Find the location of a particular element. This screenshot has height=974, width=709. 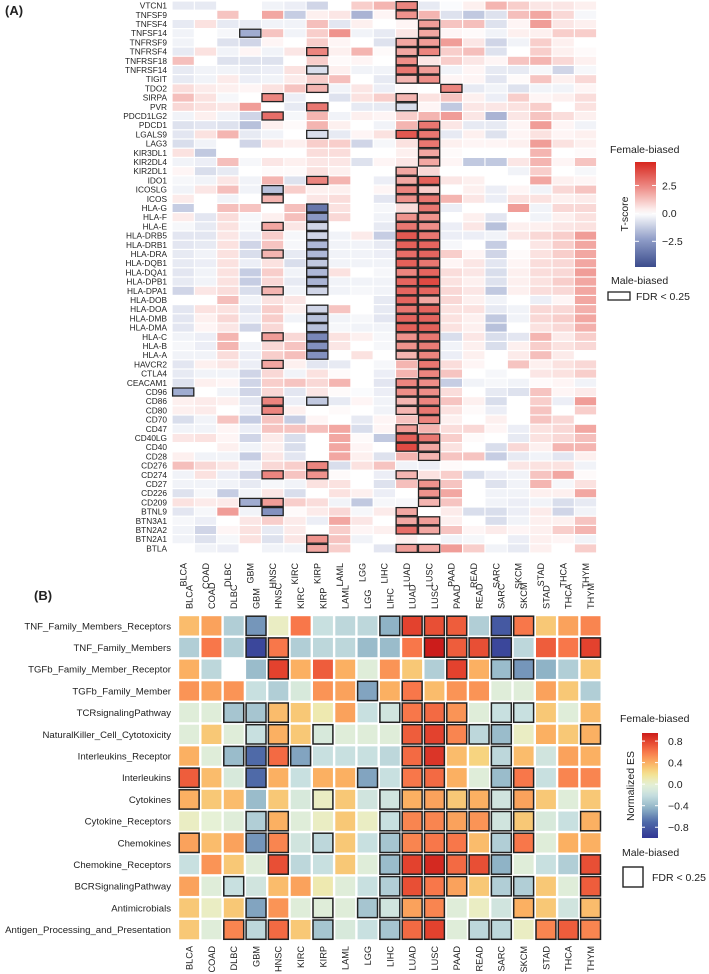

row-label: KIR3DL1 is located at coordinates (150, 153).